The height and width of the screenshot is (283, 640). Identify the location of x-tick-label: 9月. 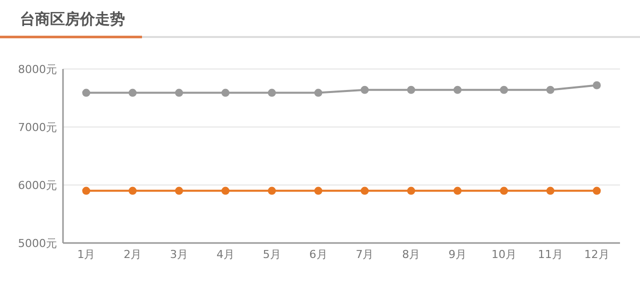
(457, 254).